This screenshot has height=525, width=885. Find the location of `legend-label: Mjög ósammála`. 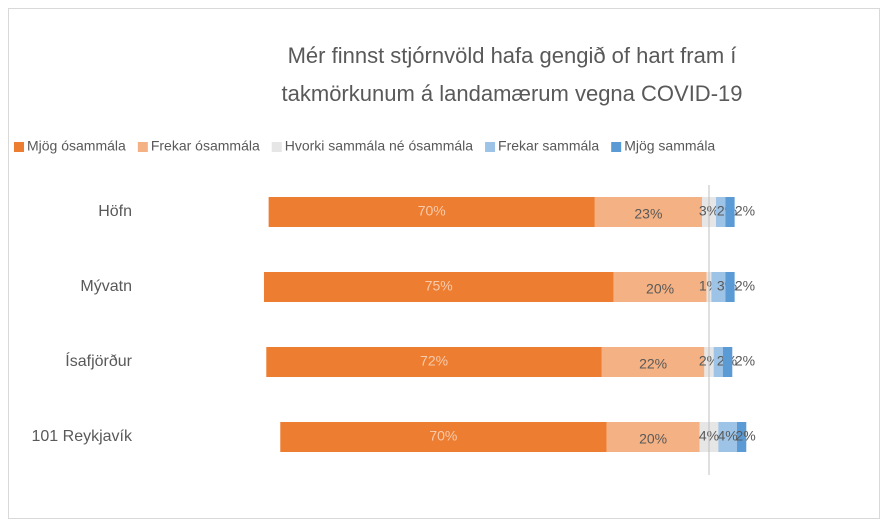

legend-label: Mjög ósammála is located at coordinates (76, 146).